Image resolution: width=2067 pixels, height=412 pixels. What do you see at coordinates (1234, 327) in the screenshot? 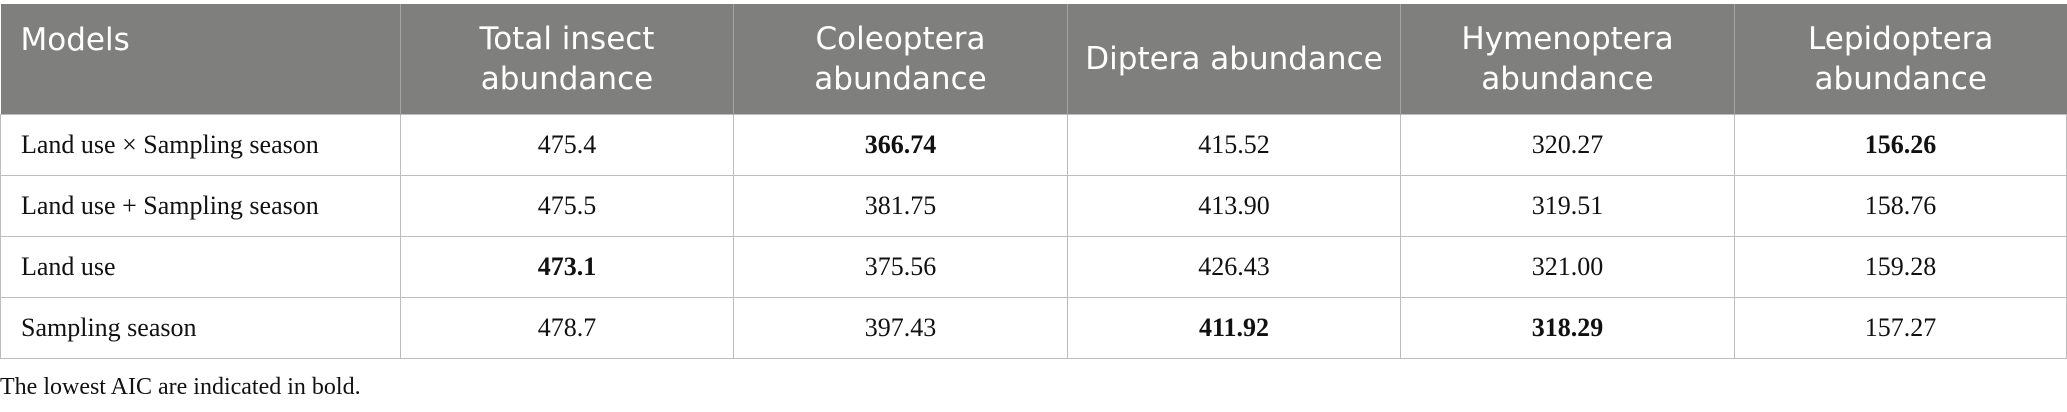
I see `cell: 411.92` at bounding box center [1234, 327].